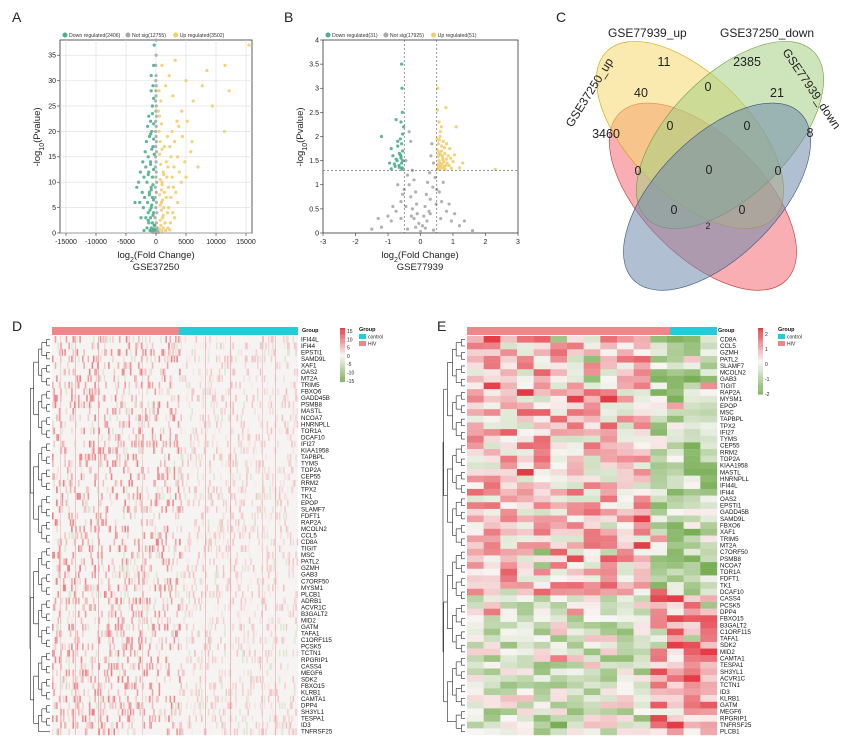  I want to click on x-tick-label: 0, so click(421, 242).